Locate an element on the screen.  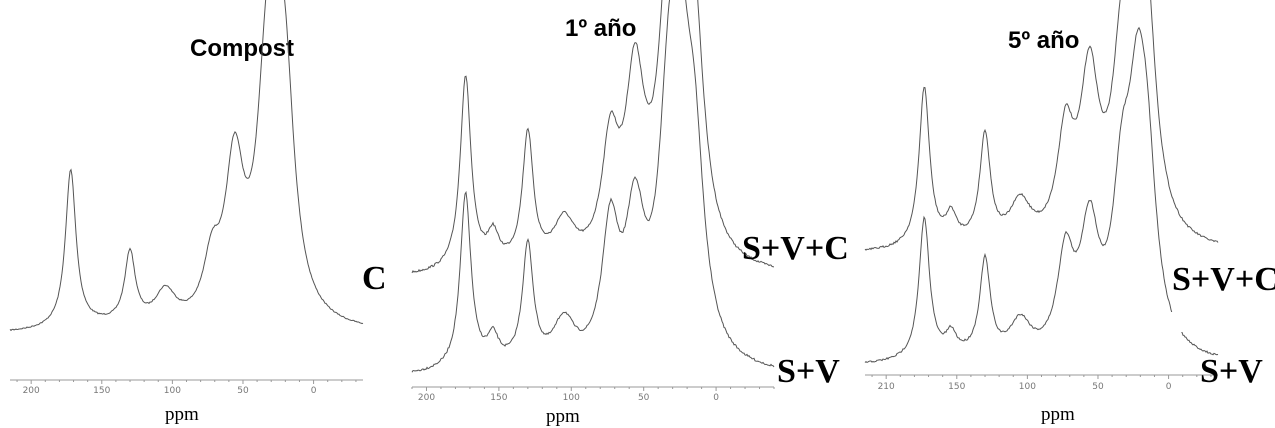
panel-title-year-1: 1º año is located at coordinates (601, 28).